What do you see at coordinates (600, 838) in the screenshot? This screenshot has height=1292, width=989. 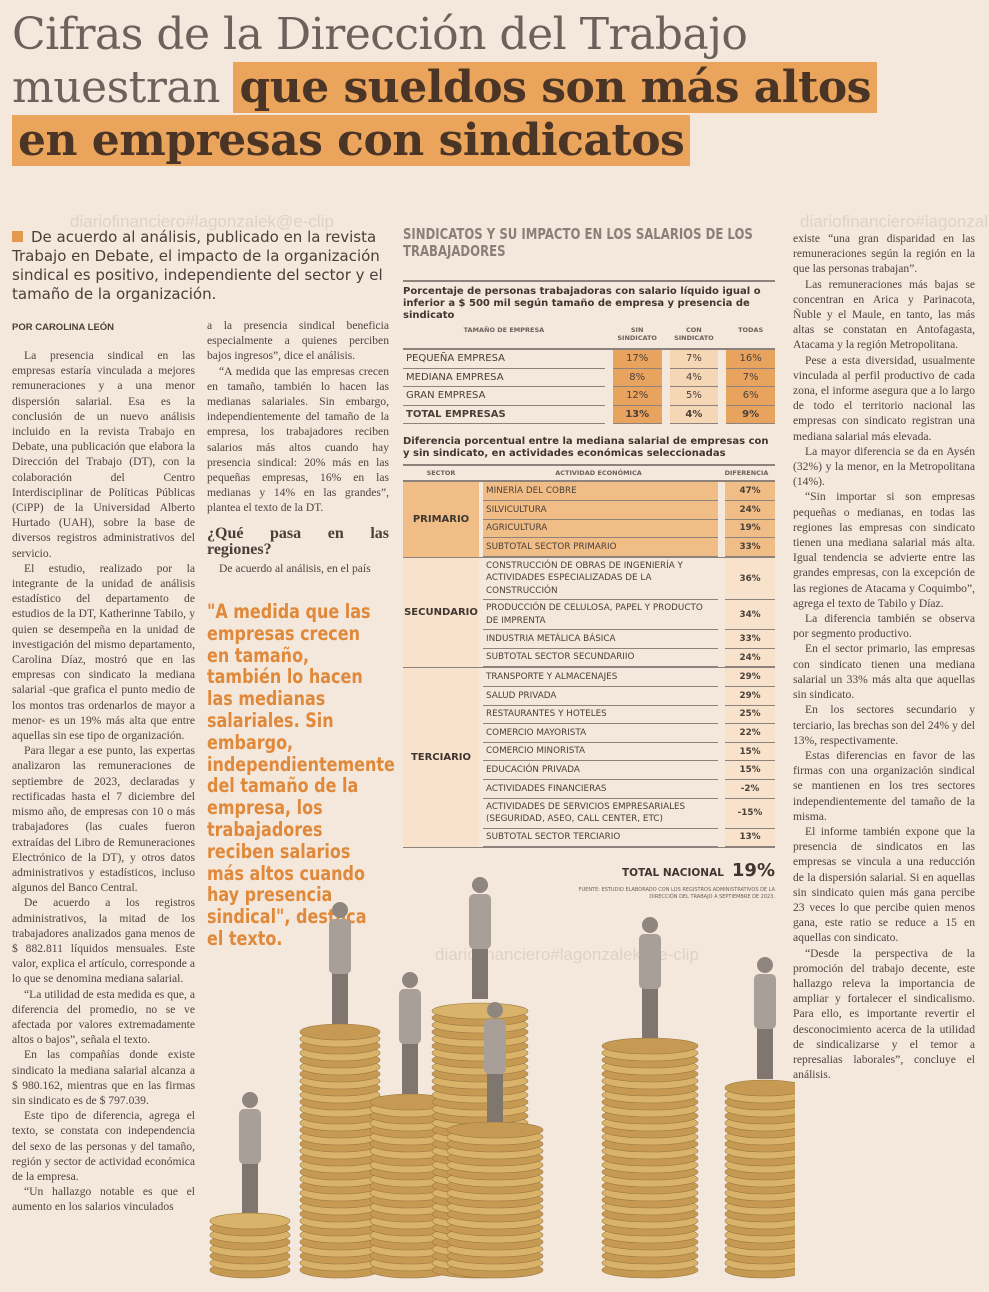 I see `activity-cell: SUBTOTAL SECTOR TERCIARIO` at bounding box center [600, 838].